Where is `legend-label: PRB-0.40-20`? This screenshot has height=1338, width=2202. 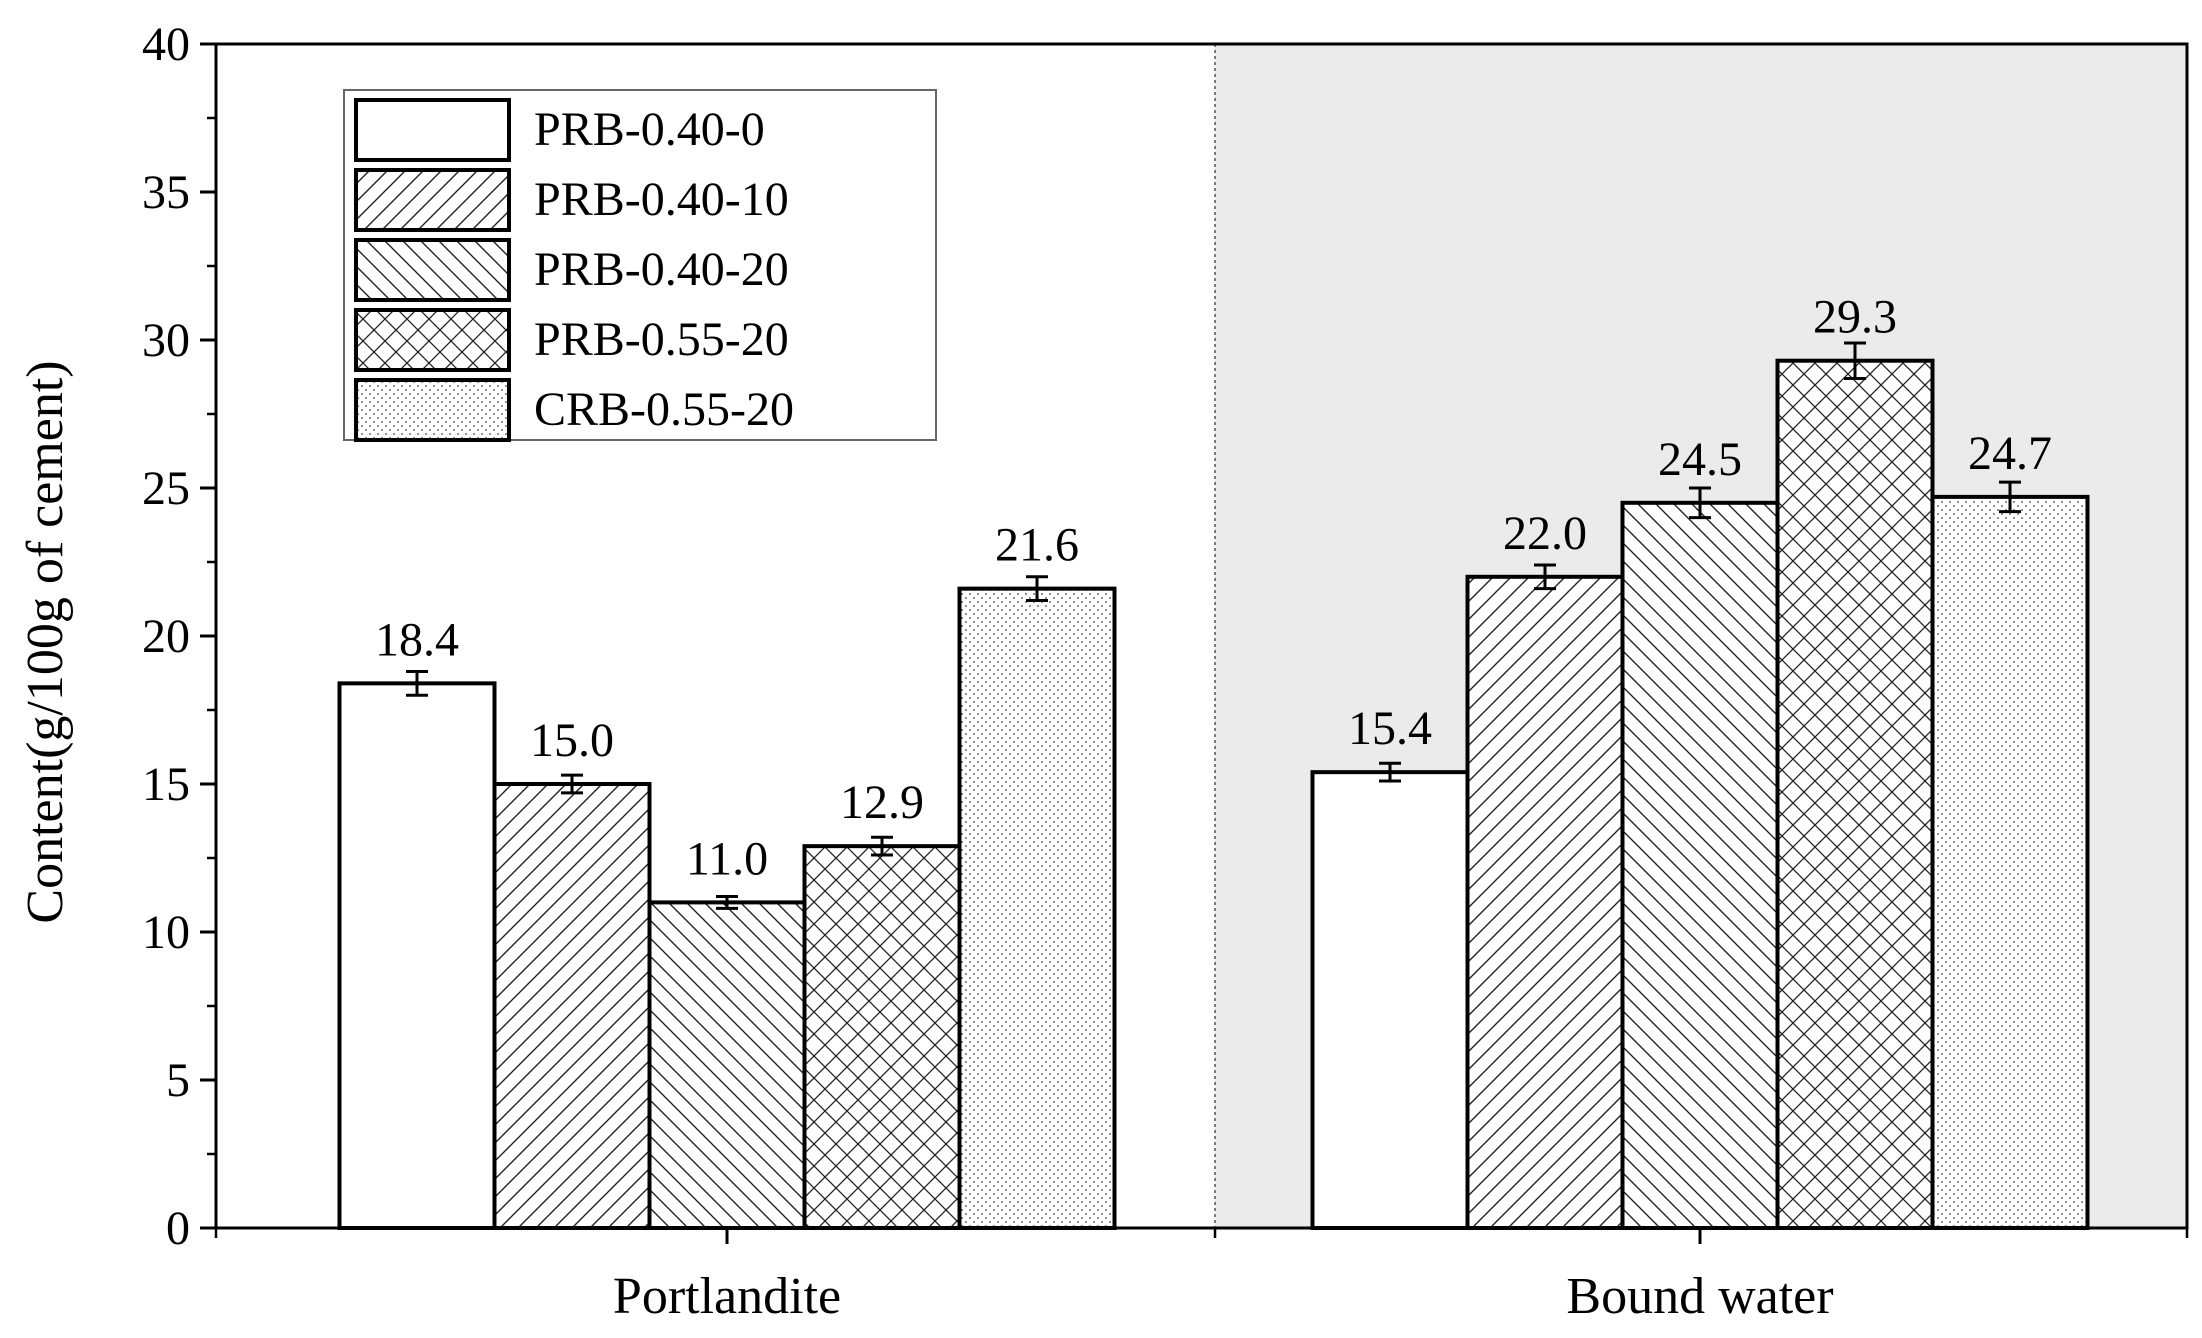
legend-label: PRB-0.40-20 is located at coordinates (661, 269).